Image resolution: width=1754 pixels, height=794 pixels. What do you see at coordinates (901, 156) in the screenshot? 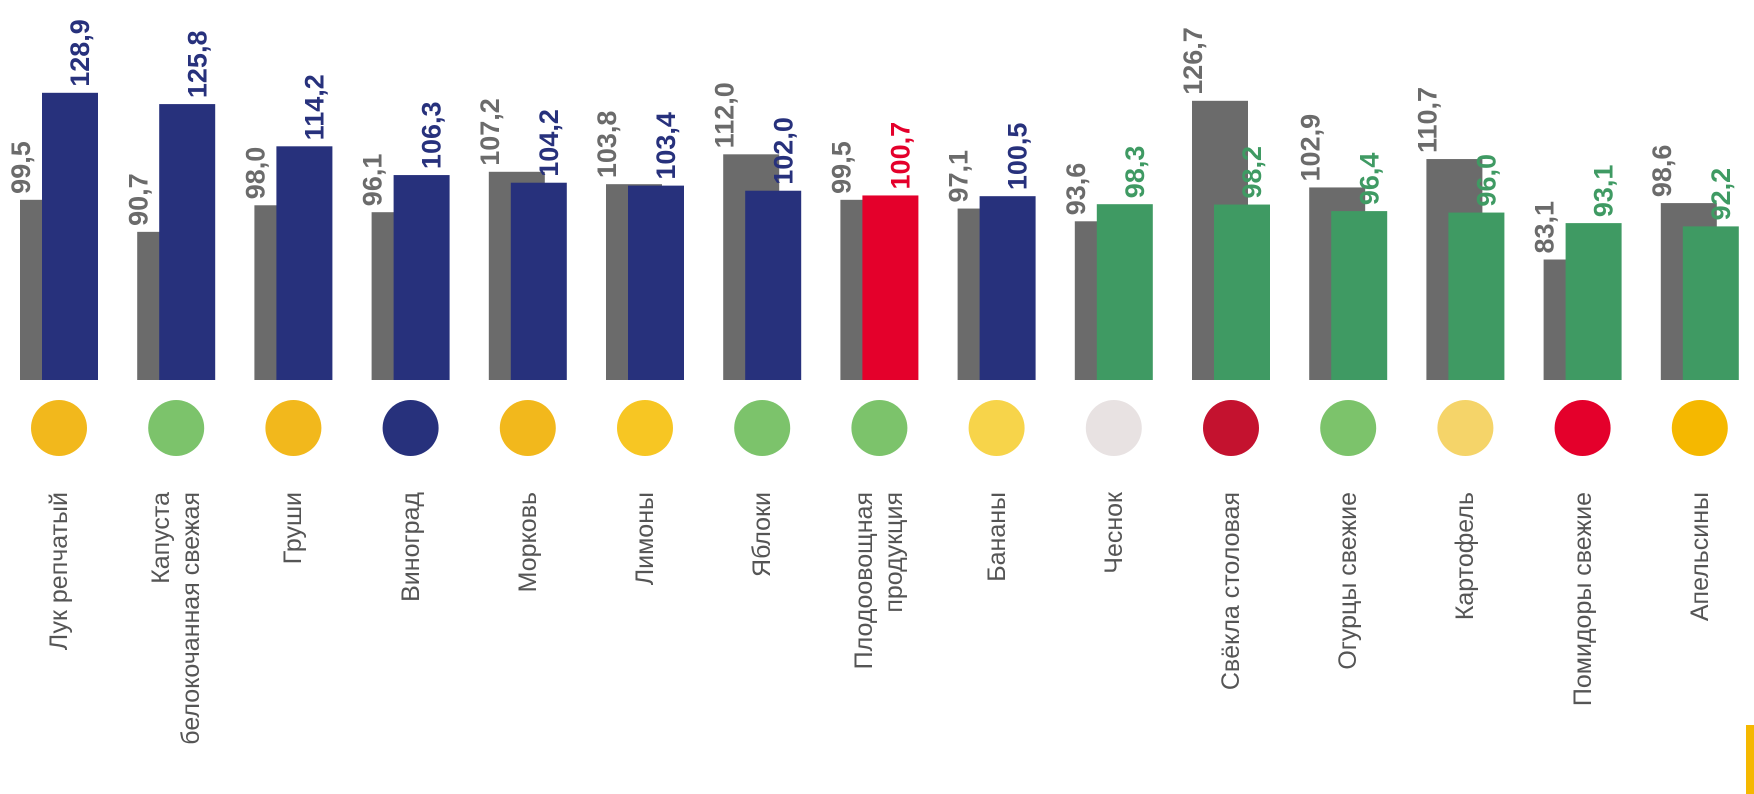
I see `value-label: 100,7` at bounding box center [901, 156].